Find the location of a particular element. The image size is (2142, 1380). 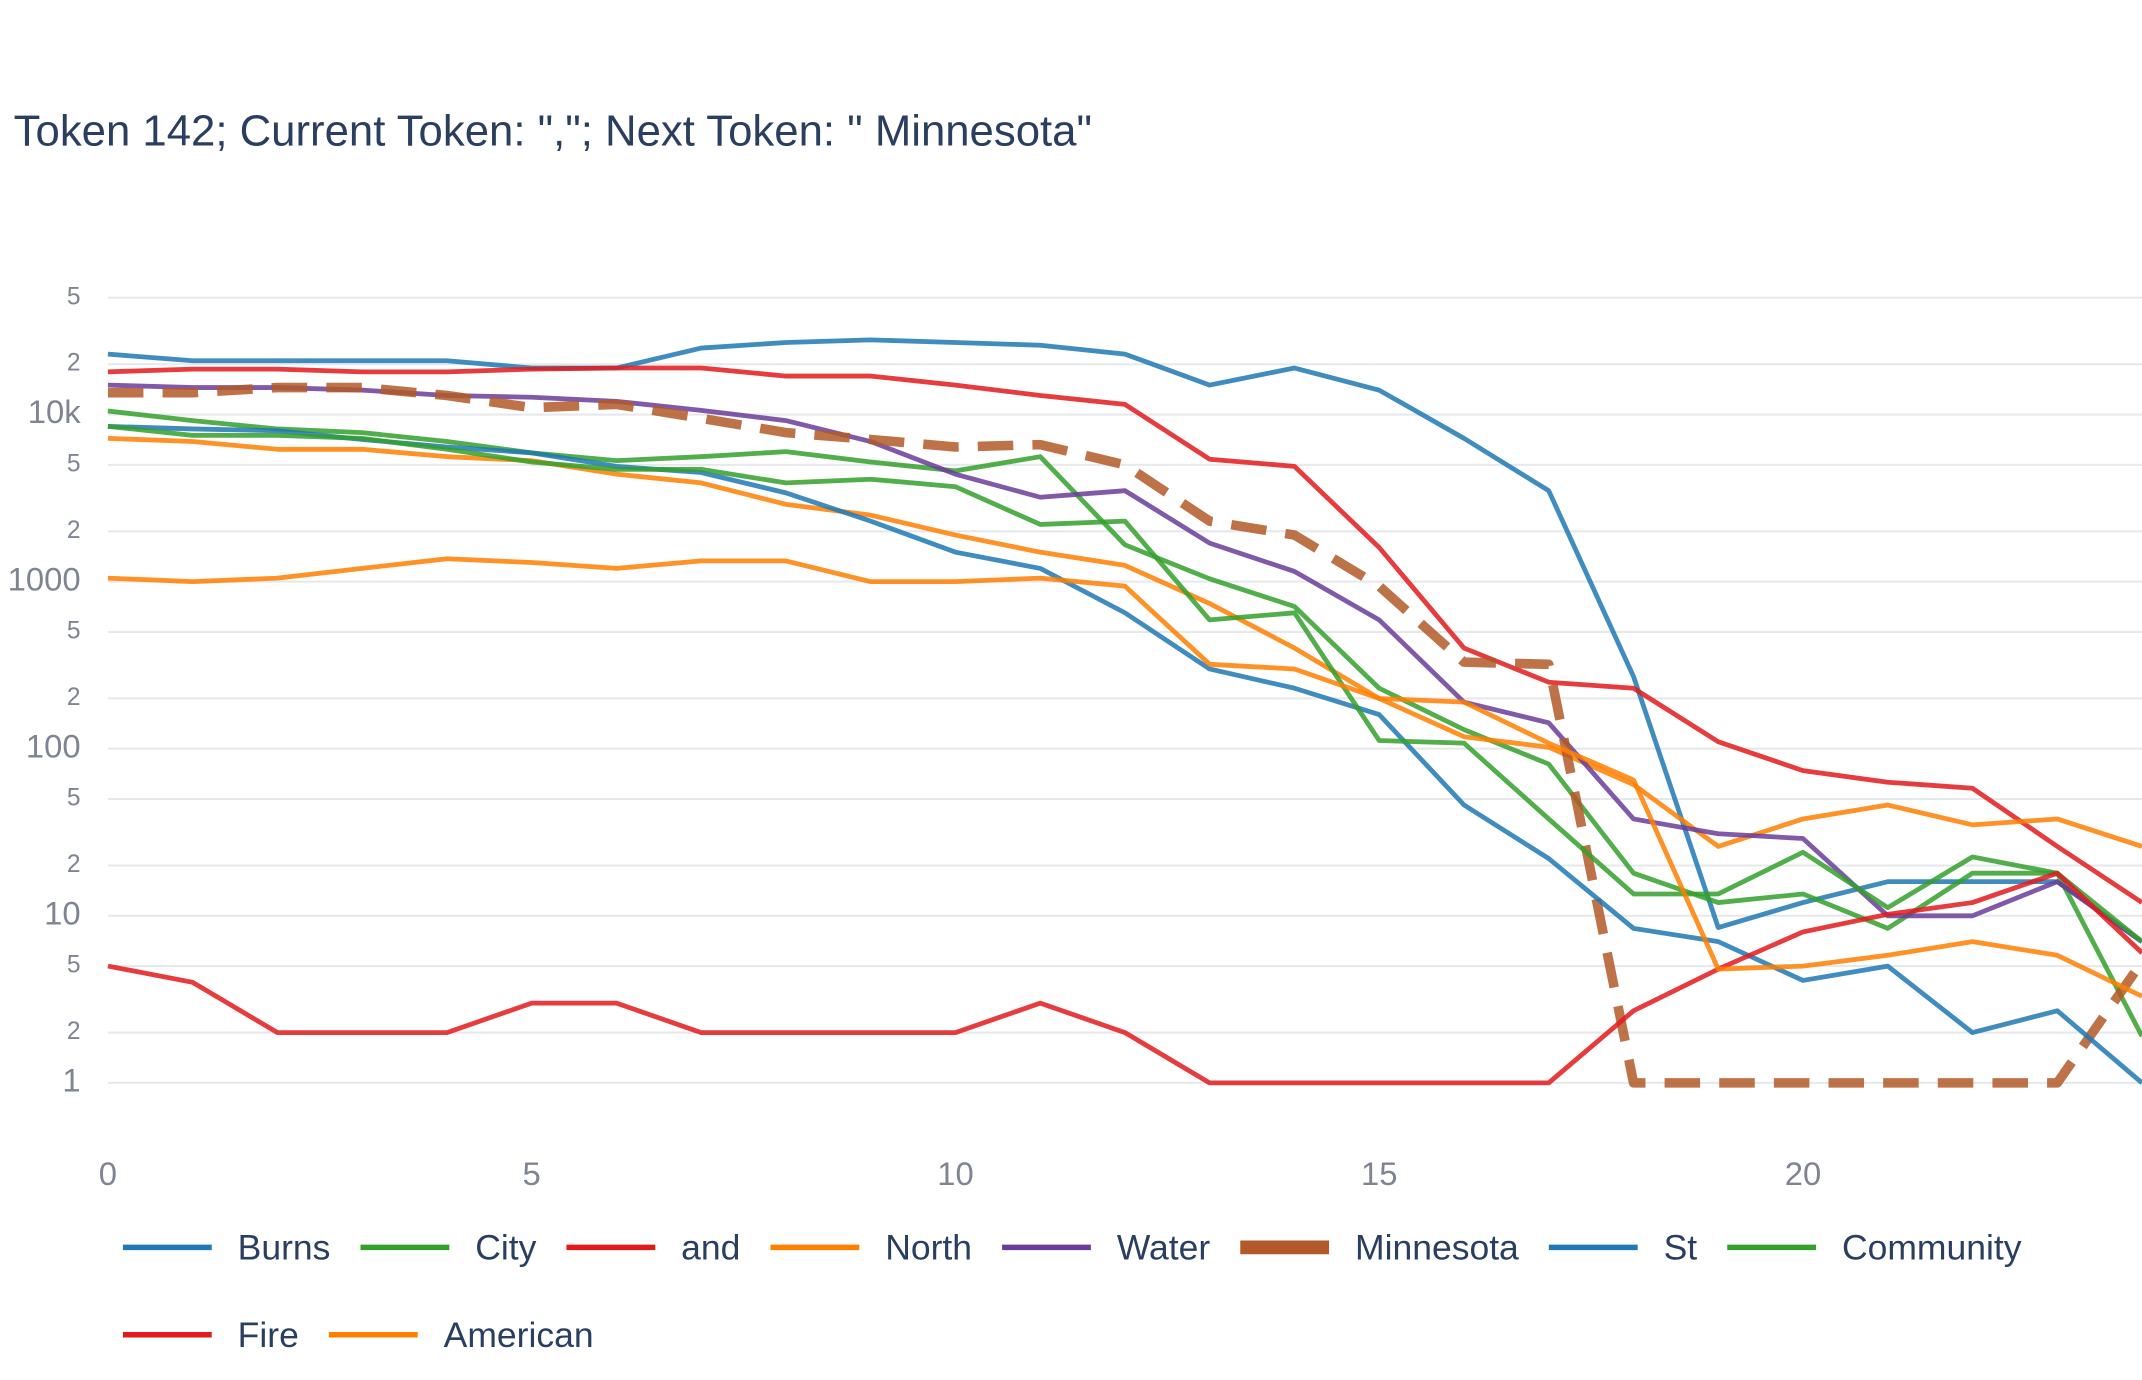

y-tick-label: 10 is located at coordinates (62, 912).